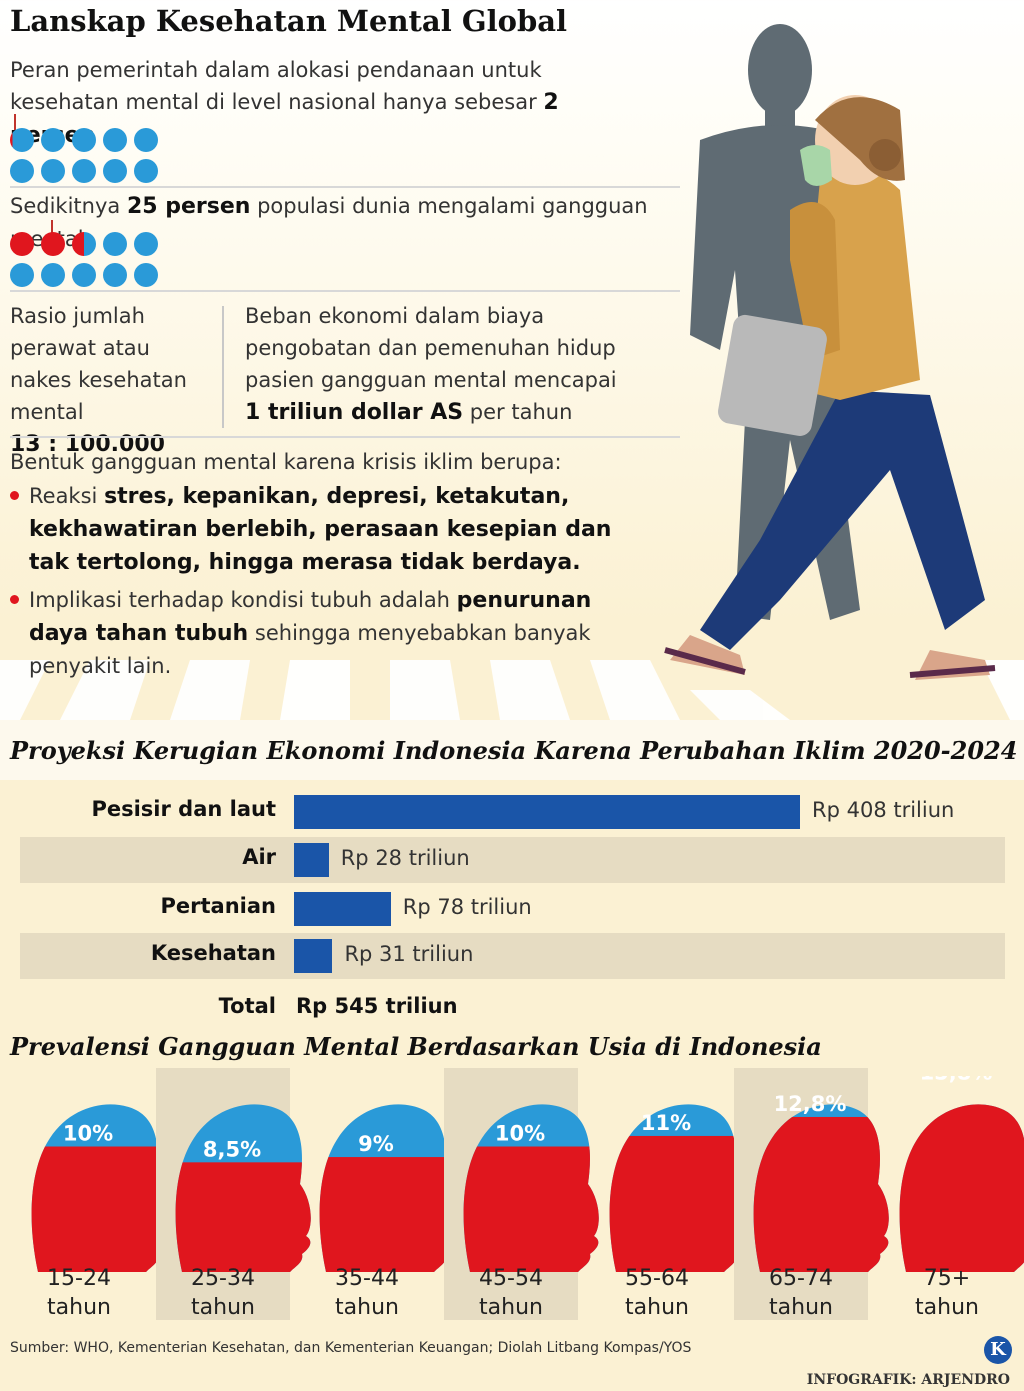 Image resolution: width=1024 pixels, height=1391 pixels. What do you see at coordinates (79, 1278) in the screenshot?
I see `age-range: 15-24` at bounding box center [79, 1278].